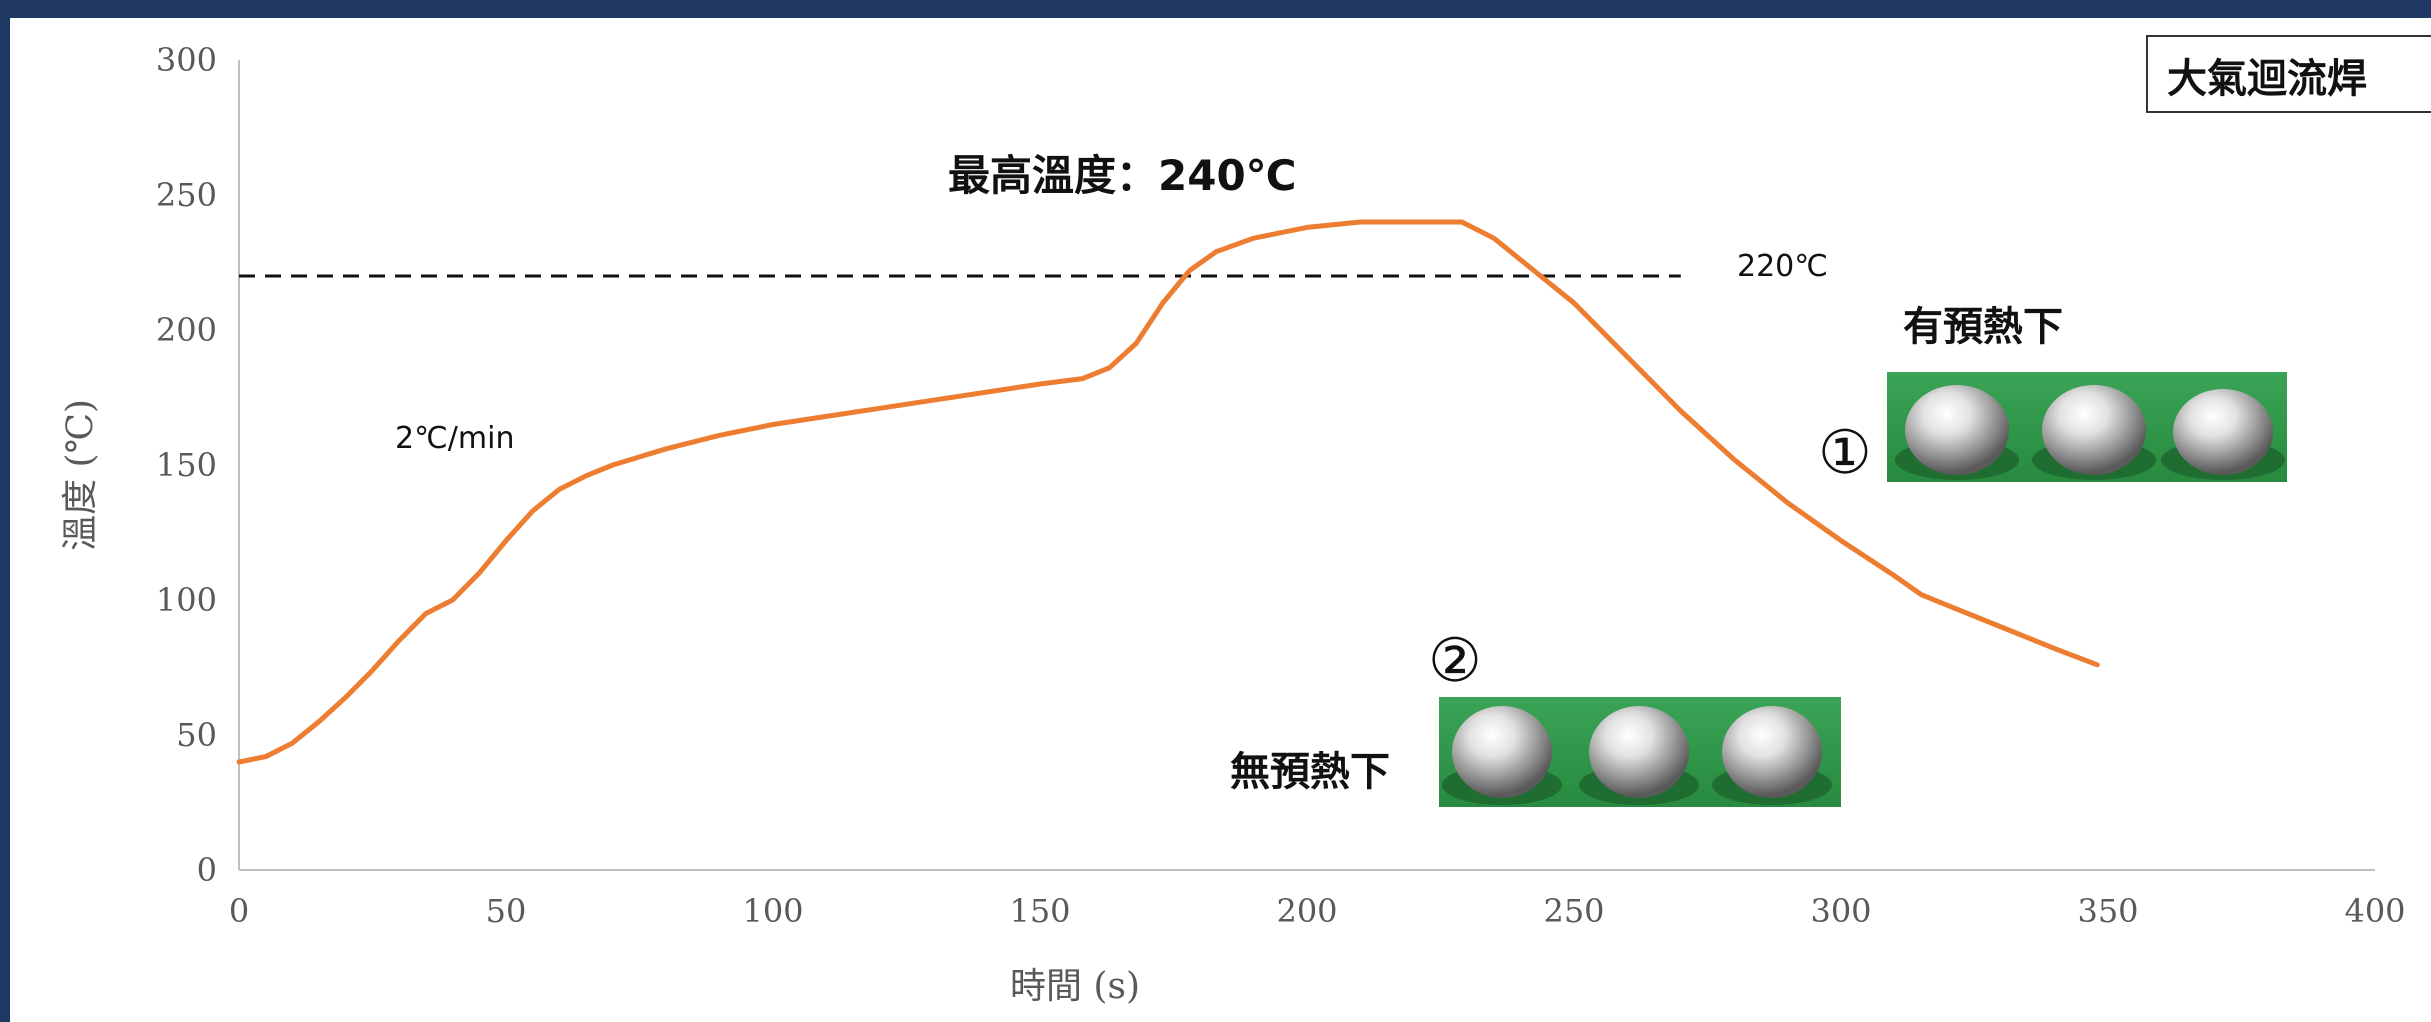 Image resolution: width=2431 pixels, height=1022 pixels. I want to click on x-tick-label: 200, so click(1306, 911).